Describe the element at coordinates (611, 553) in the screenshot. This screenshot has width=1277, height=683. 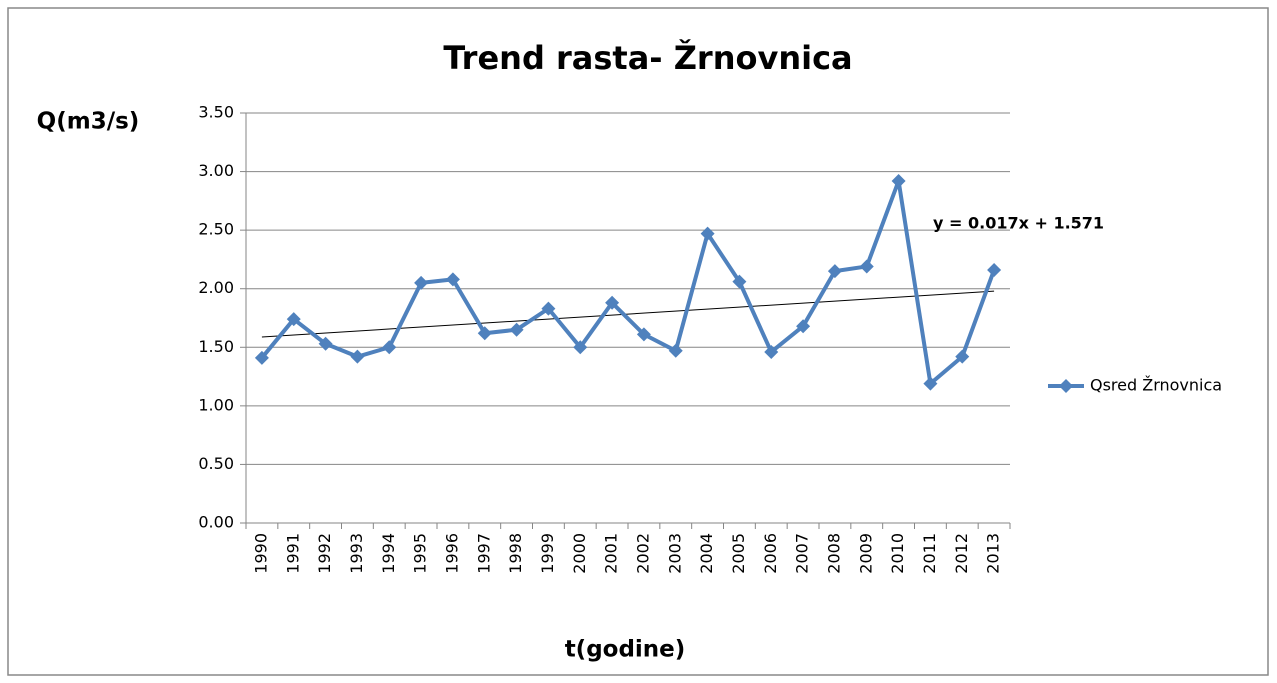
I see `x-tick-label: 2001` at that location.